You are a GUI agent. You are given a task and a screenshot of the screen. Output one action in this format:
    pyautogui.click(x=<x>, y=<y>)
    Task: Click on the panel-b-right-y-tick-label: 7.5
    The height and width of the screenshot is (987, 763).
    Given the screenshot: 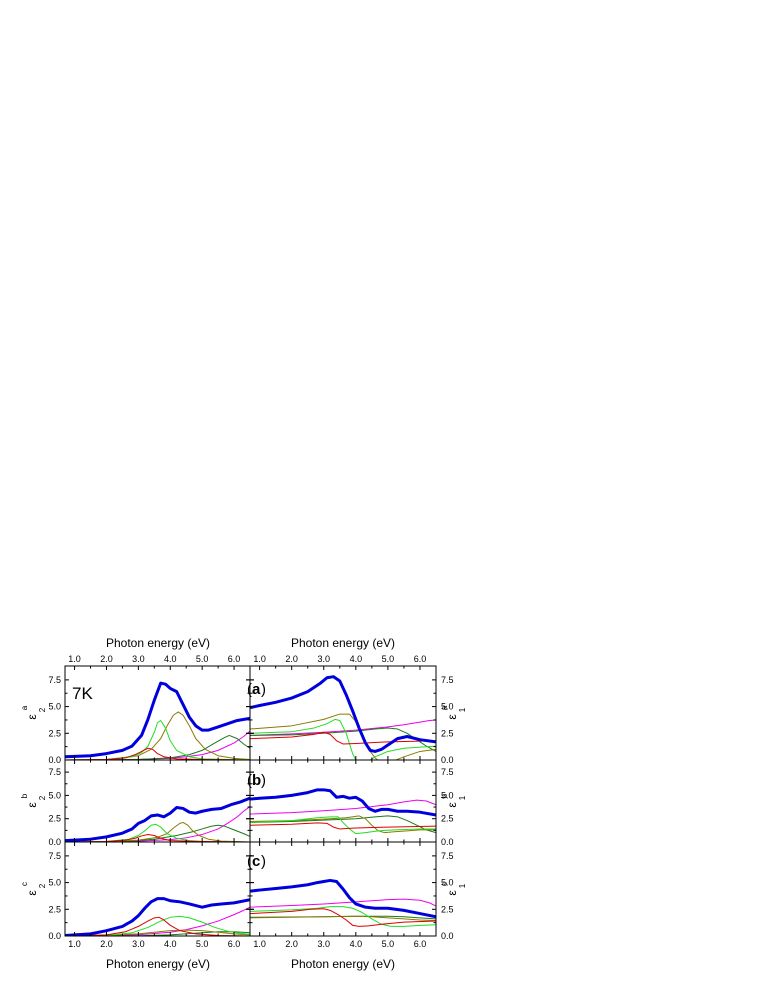 What is the action you would take?
    pyautogui.click(x=447, y=772)
    